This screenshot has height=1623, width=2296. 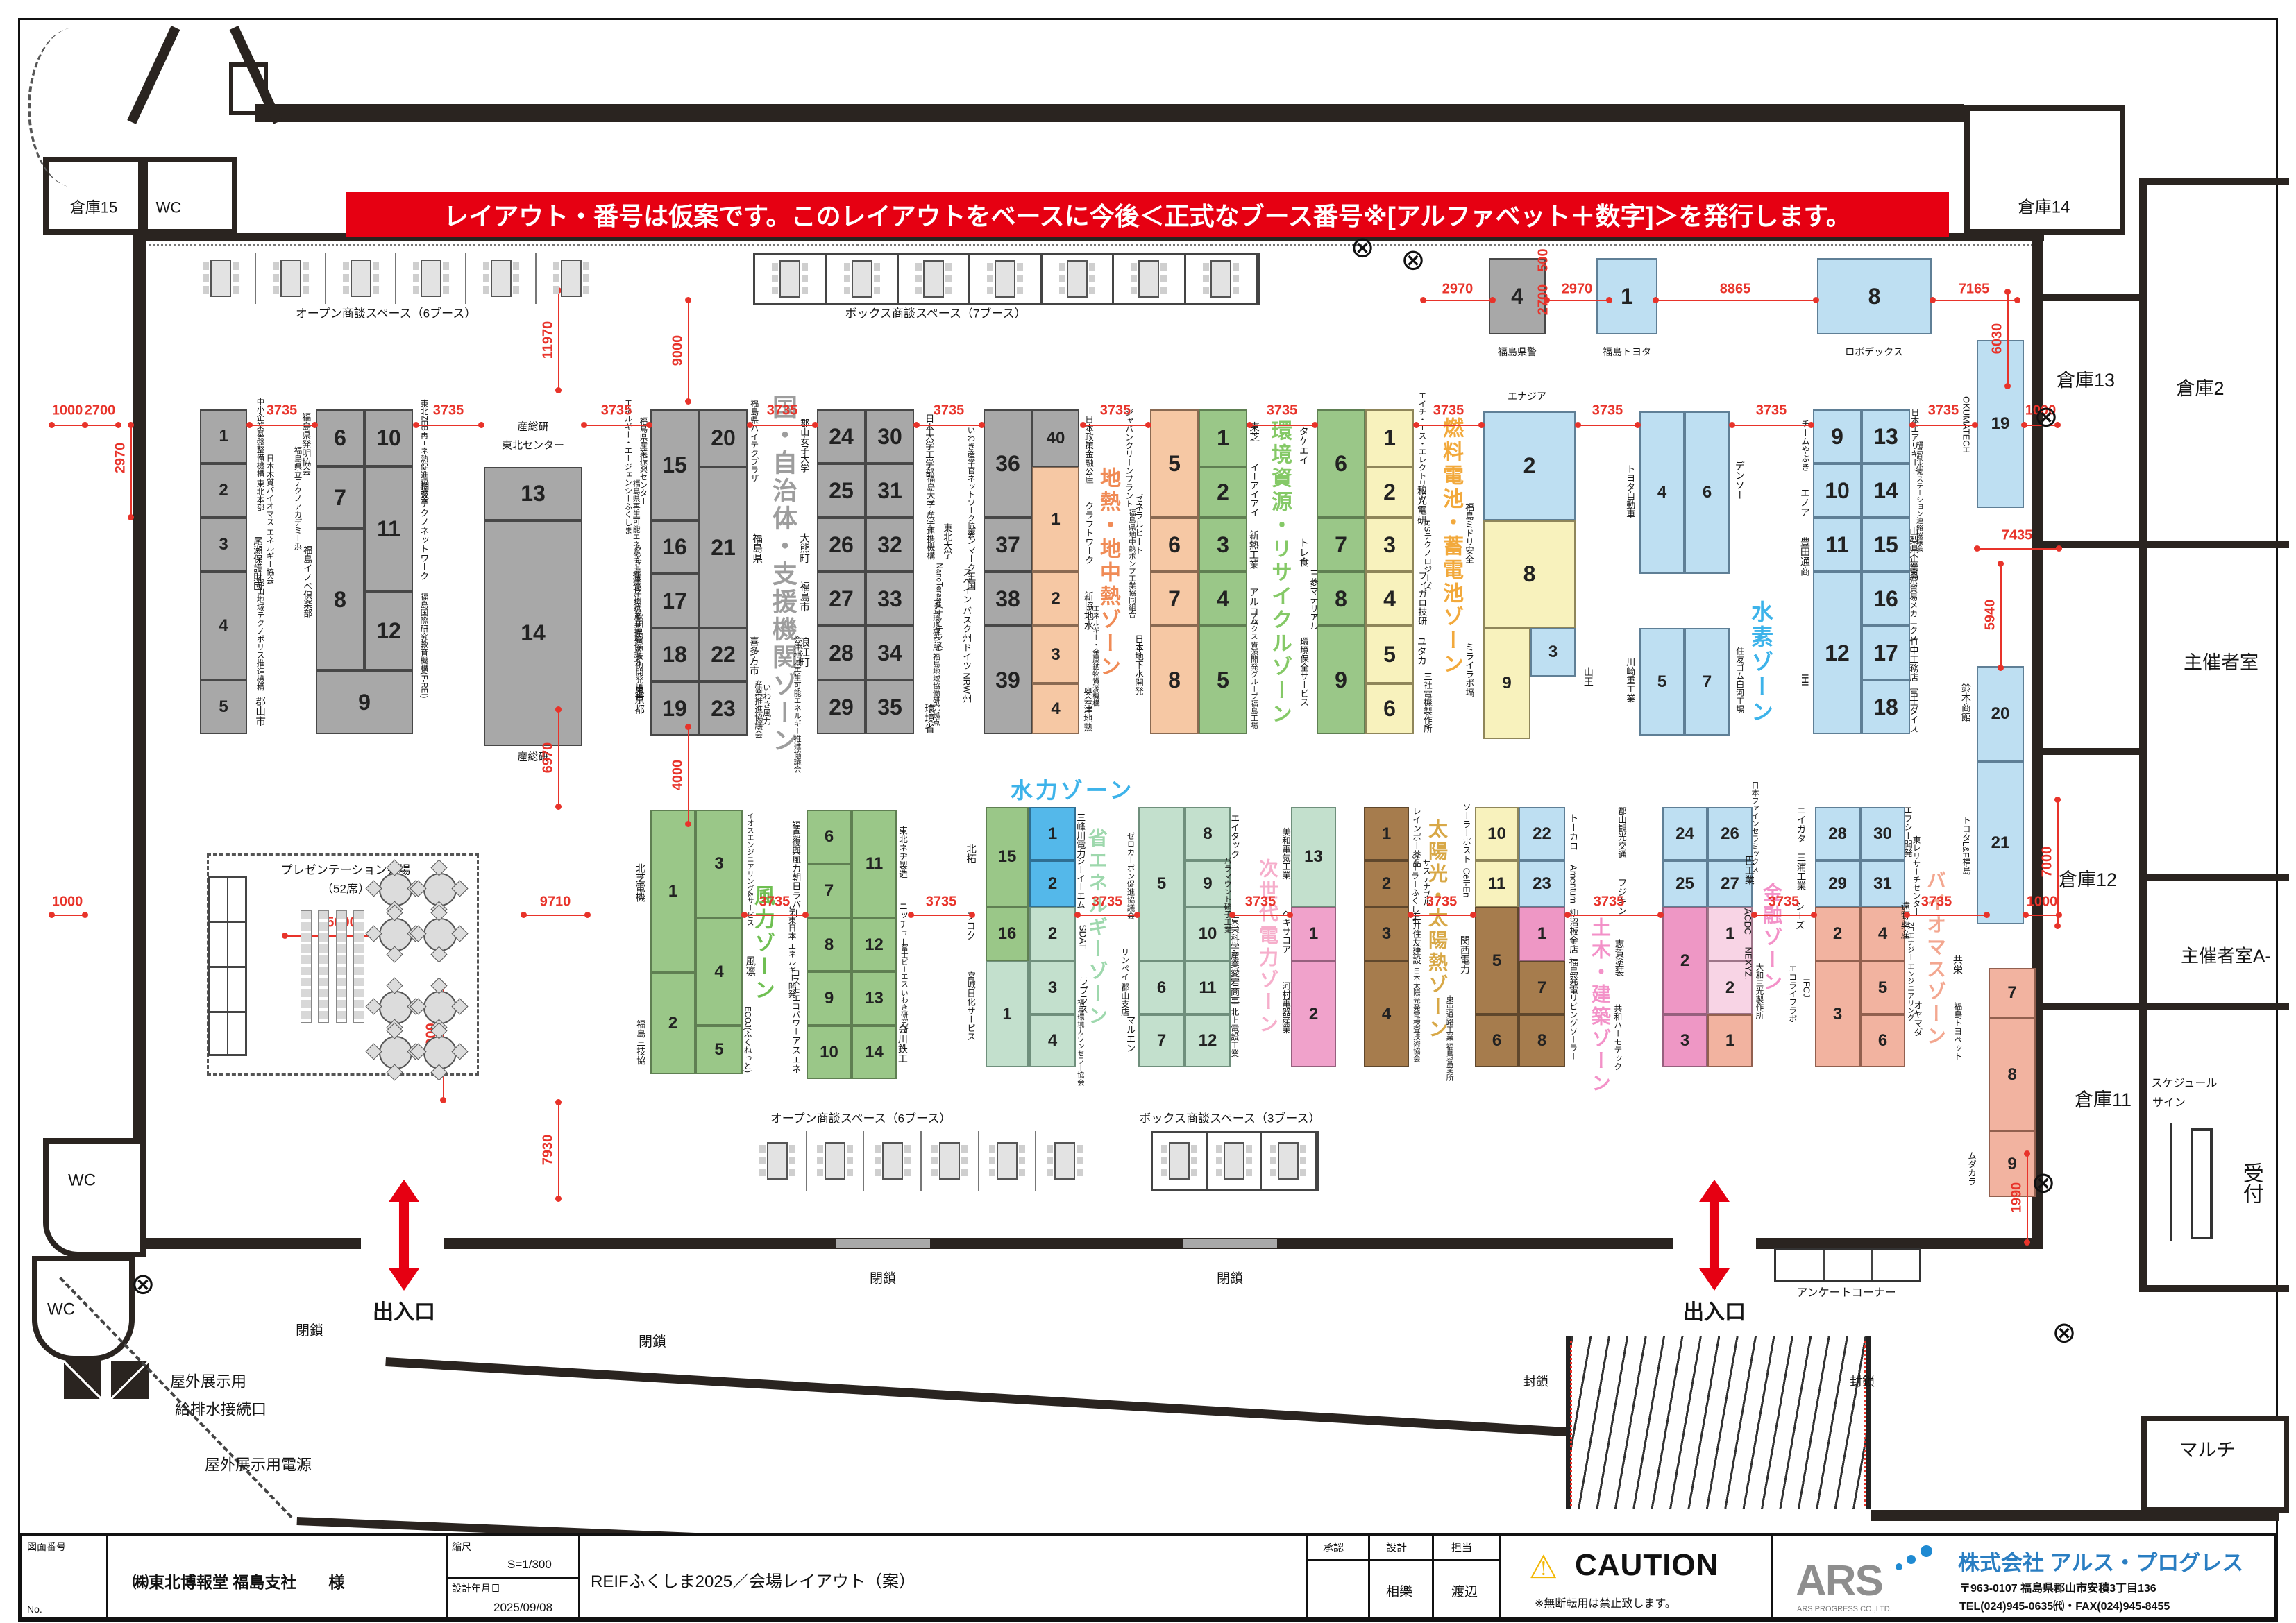 I want to click on label: 北上電設工業, so click(x=1234, y=1032).